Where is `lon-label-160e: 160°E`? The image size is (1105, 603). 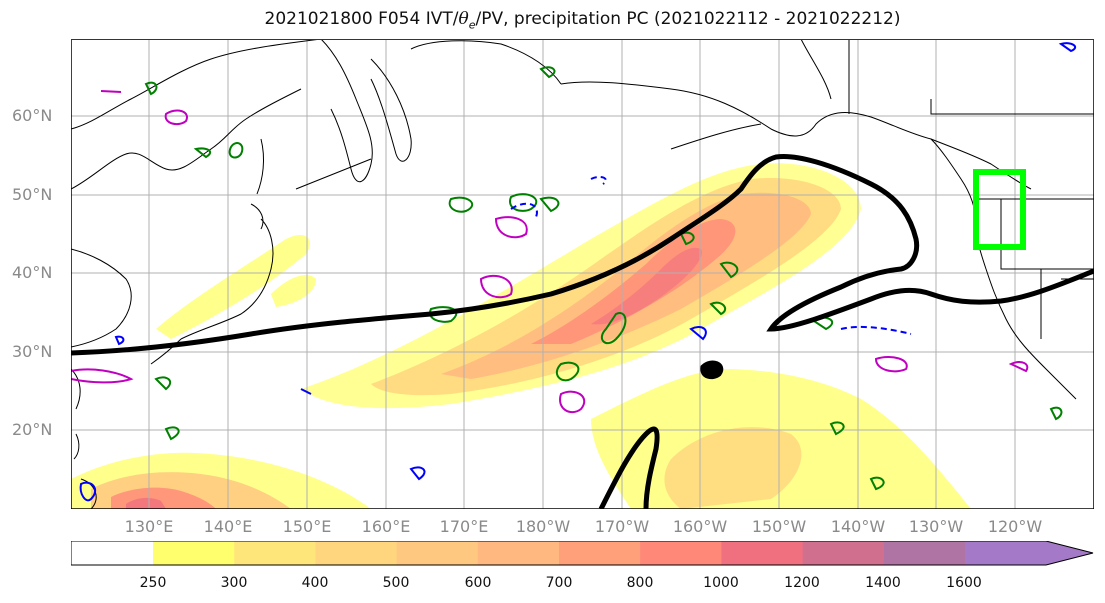 lon-label-160e: 160°E is located at coordinates (386, 526).